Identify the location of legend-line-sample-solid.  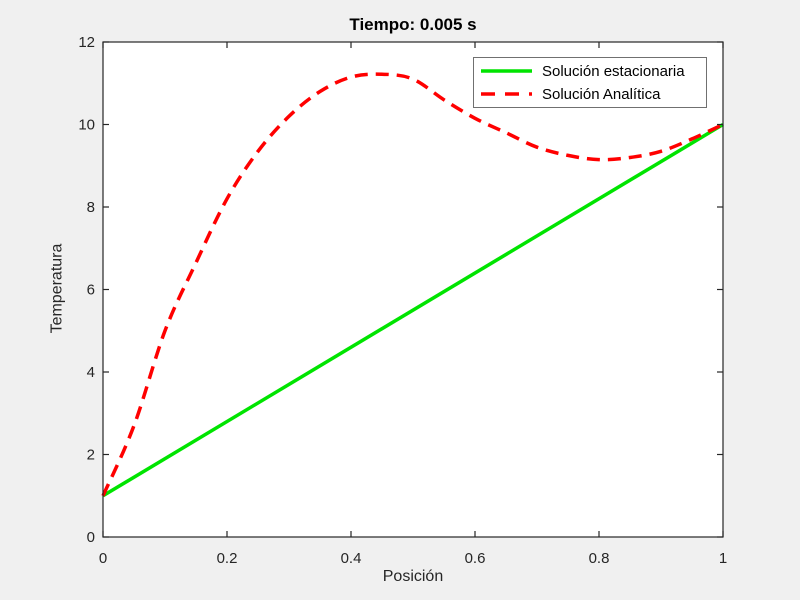
(506, 71).